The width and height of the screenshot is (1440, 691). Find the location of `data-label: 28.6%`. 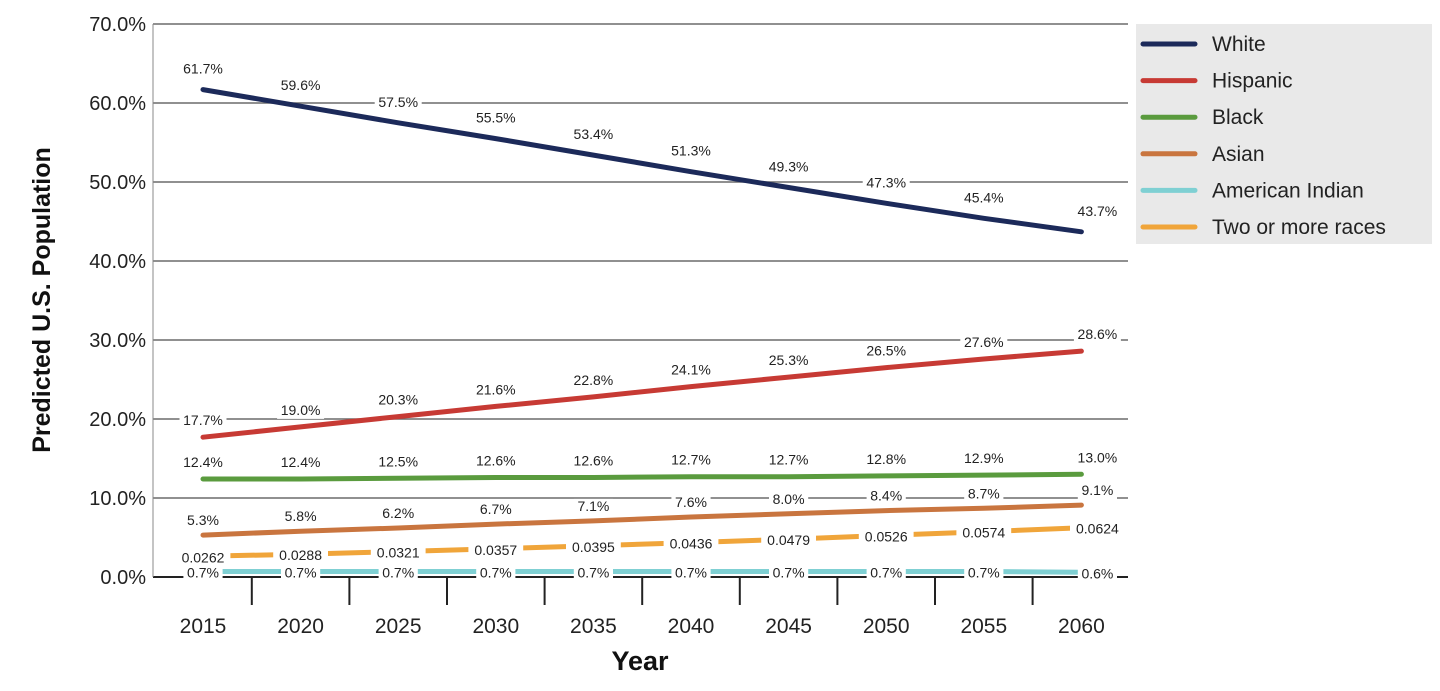

data-label: 28.6% is located at coordinates (1098, 334).